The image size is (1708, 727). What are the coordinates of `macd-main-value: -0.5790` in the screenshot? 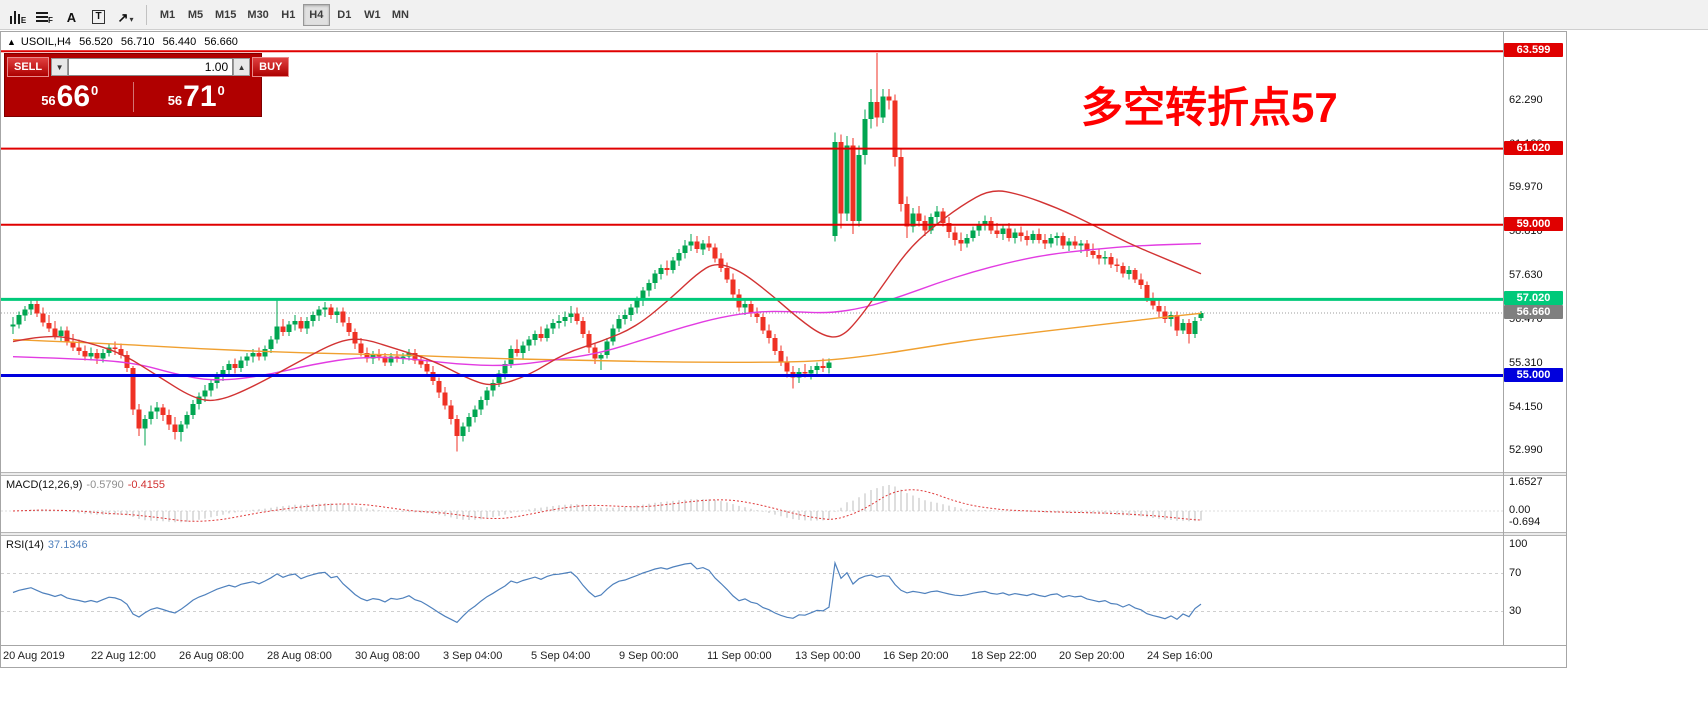 It's located at (105, 485).